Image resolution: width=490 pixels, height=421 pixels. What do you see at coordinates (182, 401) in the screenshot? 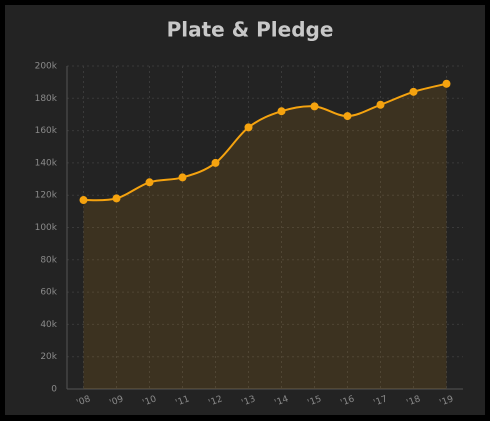
I see `x-tick-label: '11` at bounding box center [182, 401].